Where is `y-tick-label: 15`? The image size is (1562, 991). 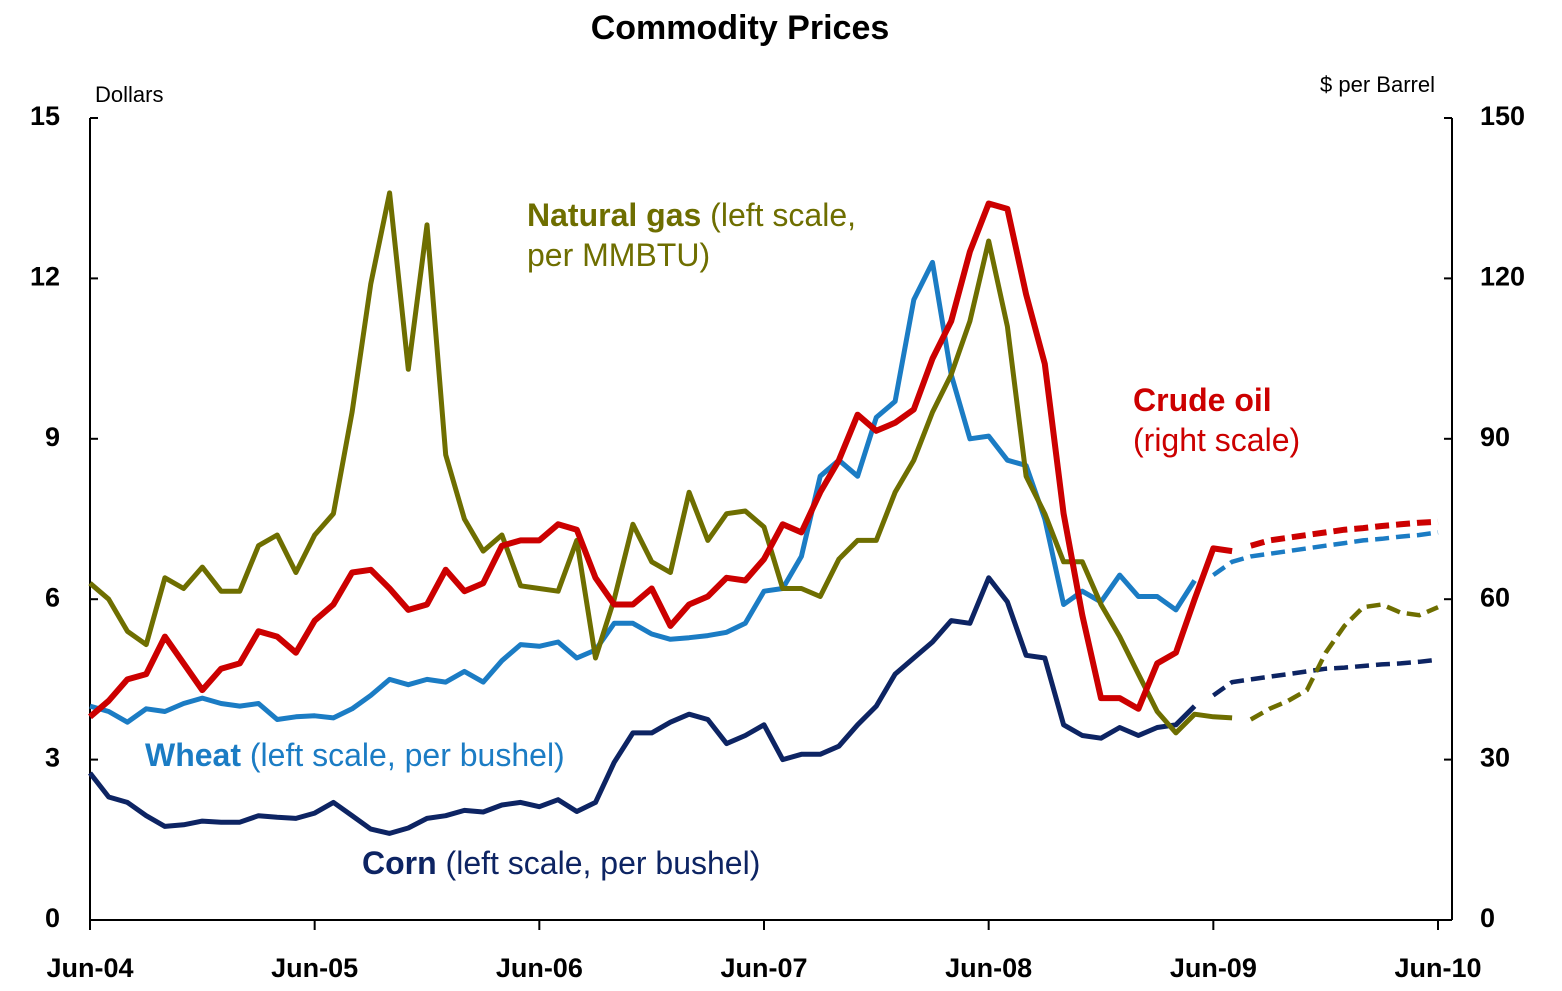 y-tick-label: 15 is located at coordinates (45, 116).